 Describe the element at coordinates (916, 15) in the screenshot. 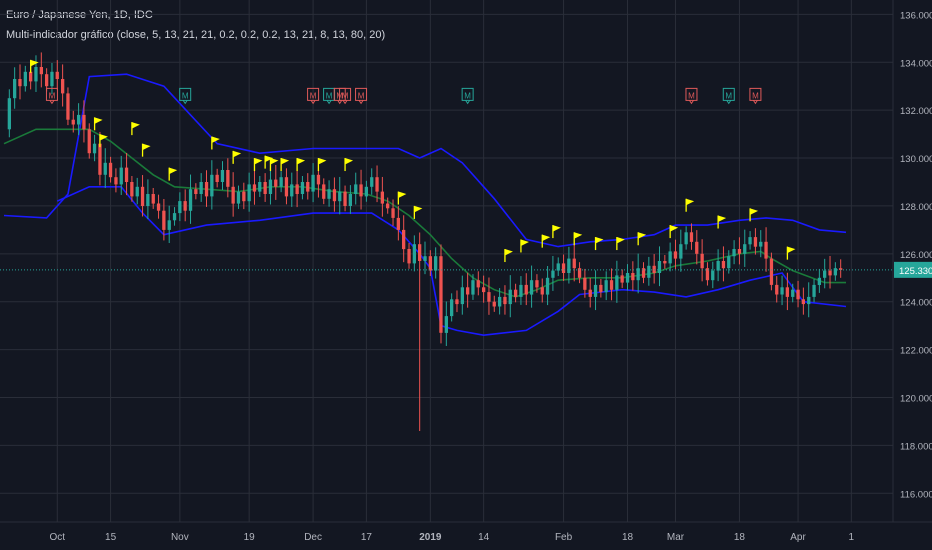

I see `y-tick-label: 136.0000` at that location.